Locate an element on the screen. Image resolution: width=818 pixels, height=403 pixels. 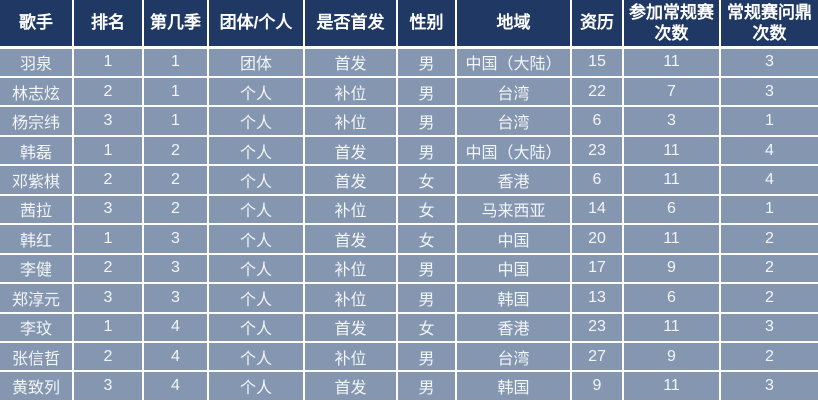
table-cell: 13 is located at coordinates (597, 298).